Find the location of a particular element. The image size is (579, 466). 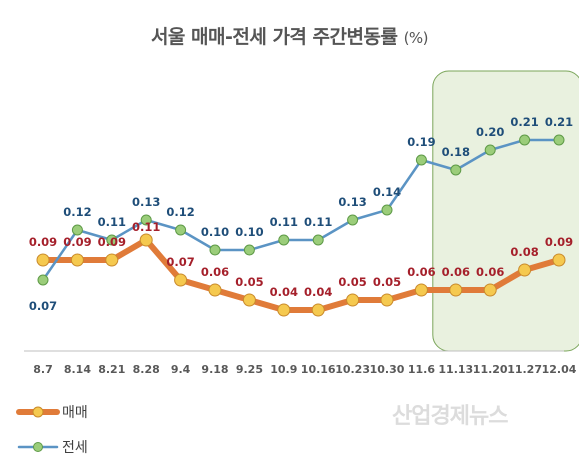

data-label-sale: 0.08 is located at coordinates (524, 252).